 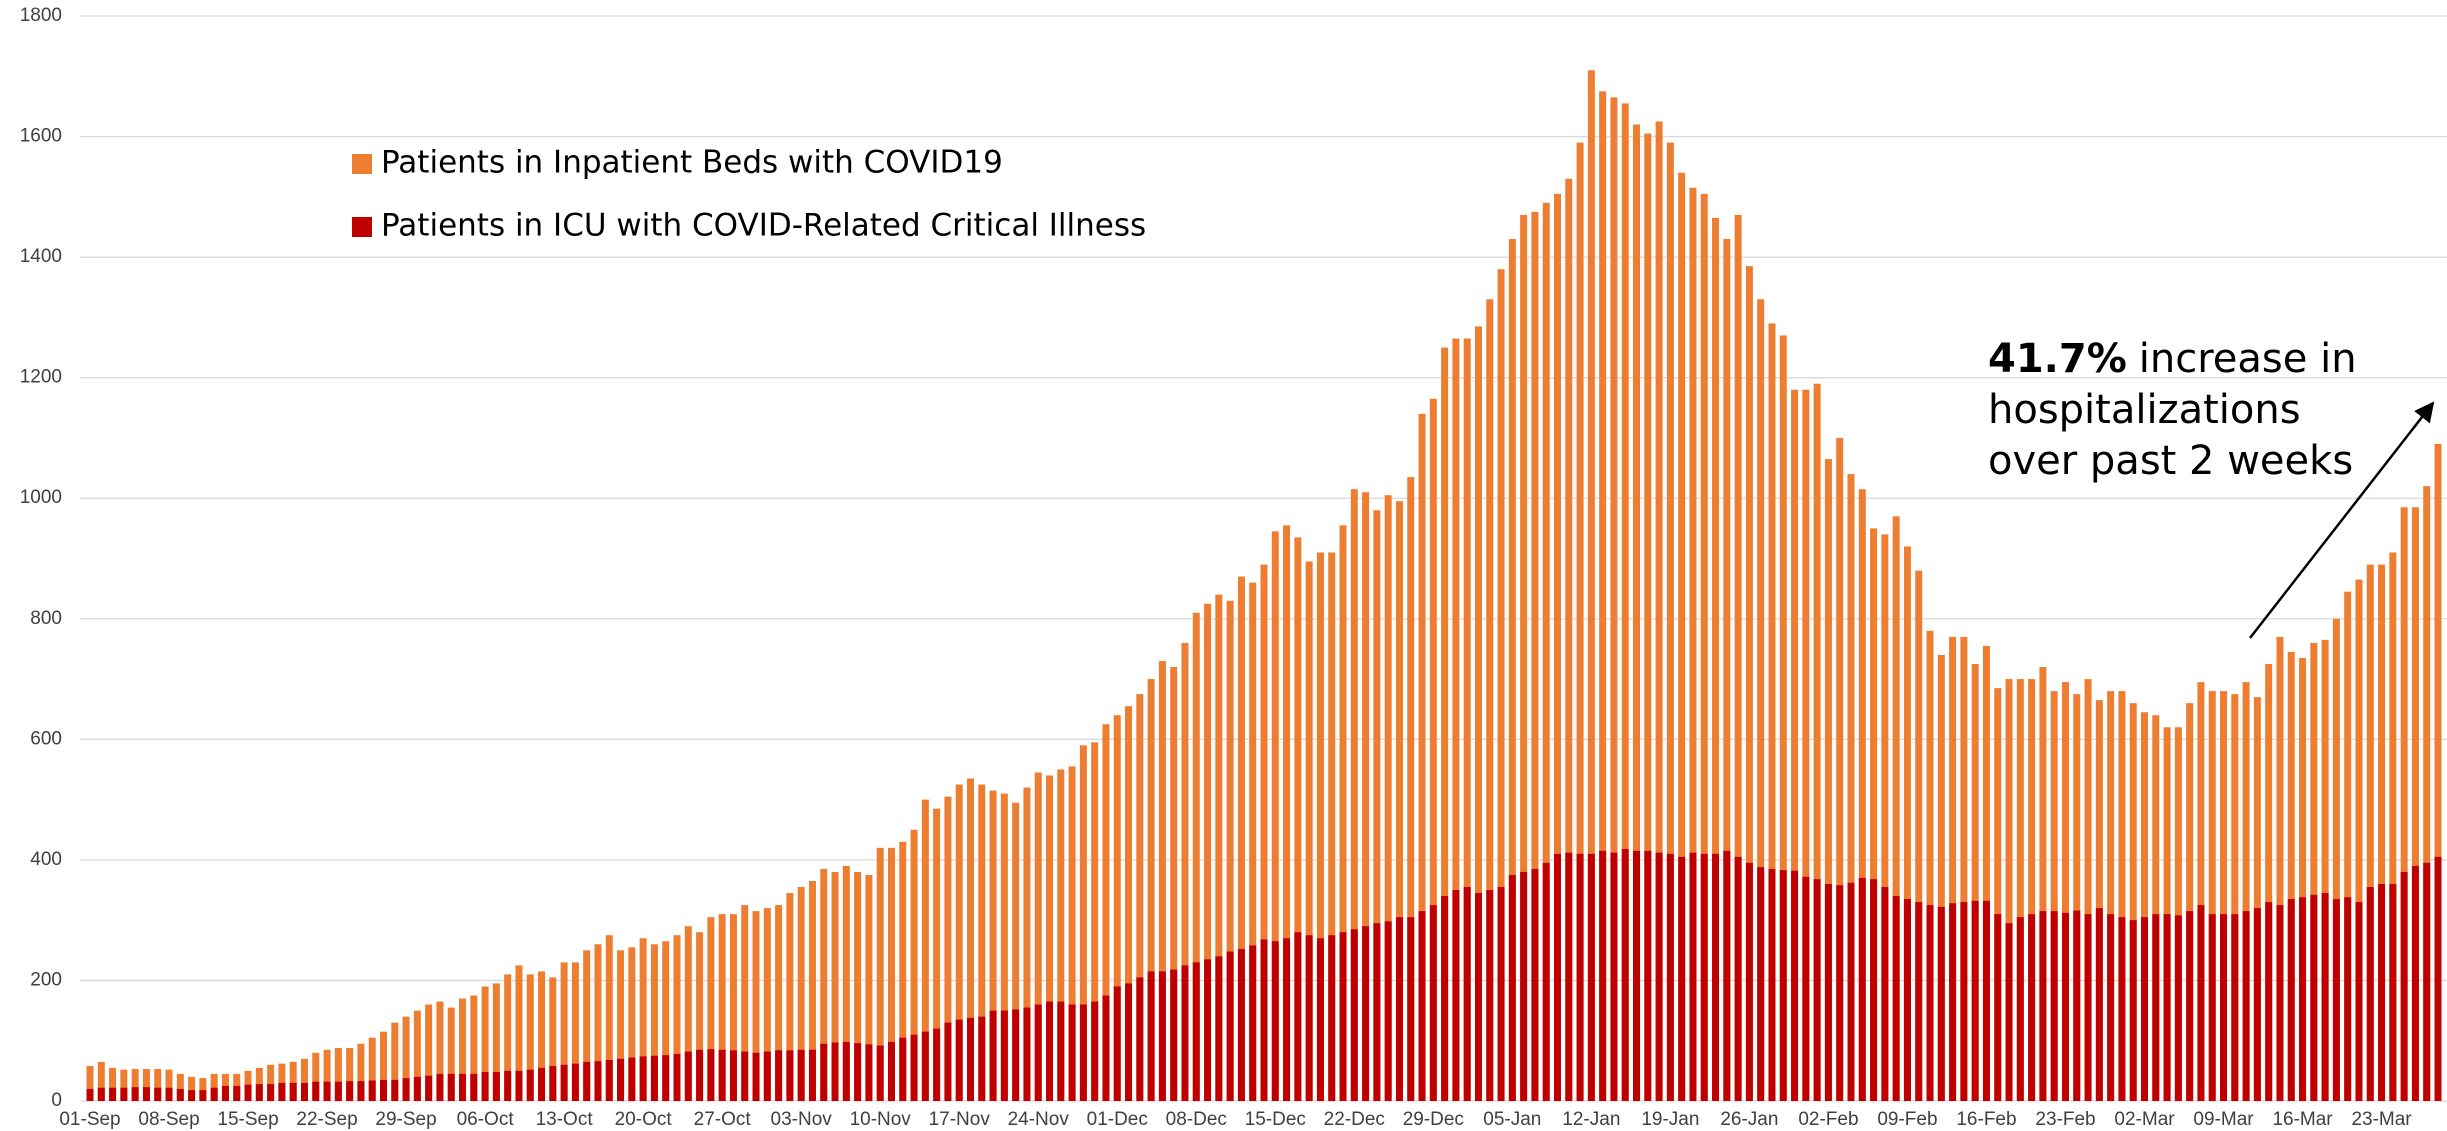 What do you see at coordinates (2223, 1119) in the screenshot?
I see `x-tick-label: 09-Mar` at bounding box center [2223, 1119].